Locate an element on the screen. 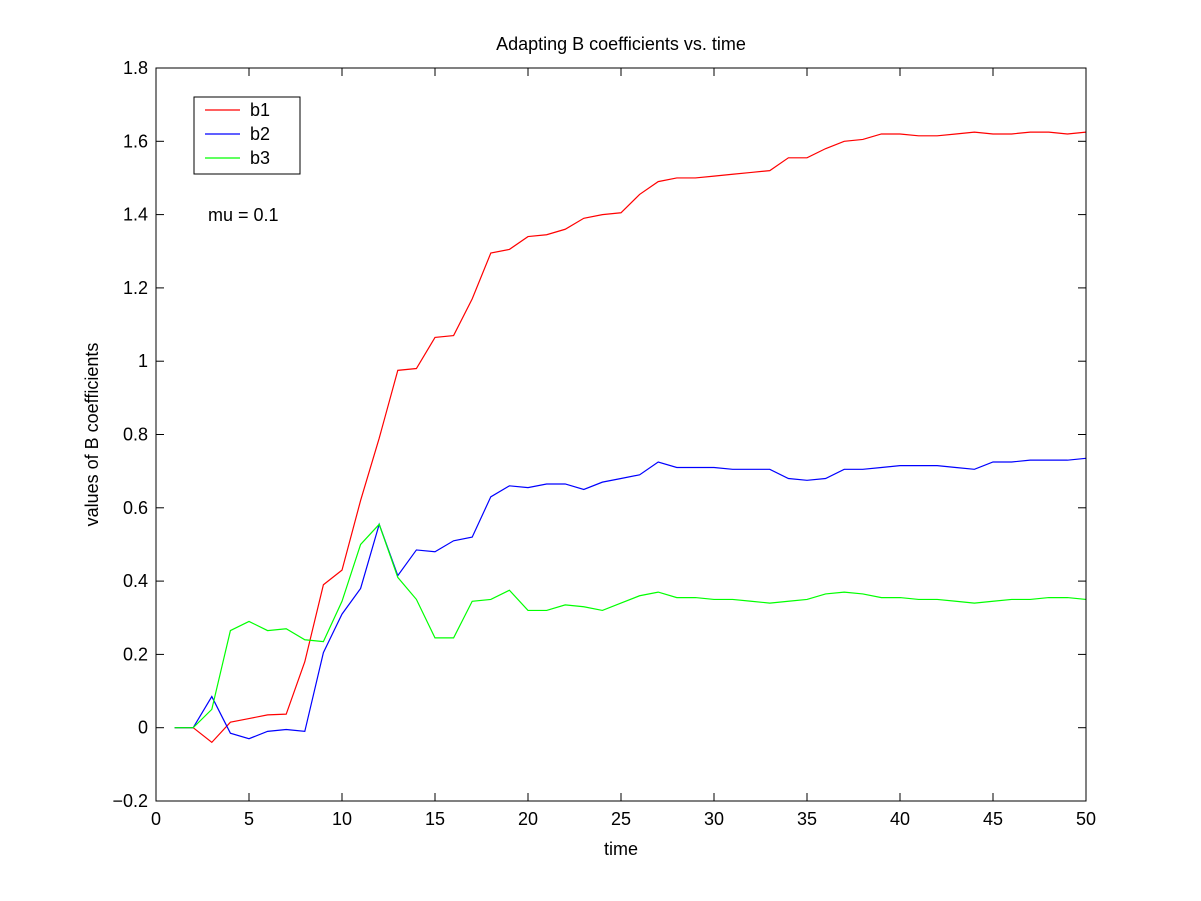  legend-box is located at coordinates (247, 135).